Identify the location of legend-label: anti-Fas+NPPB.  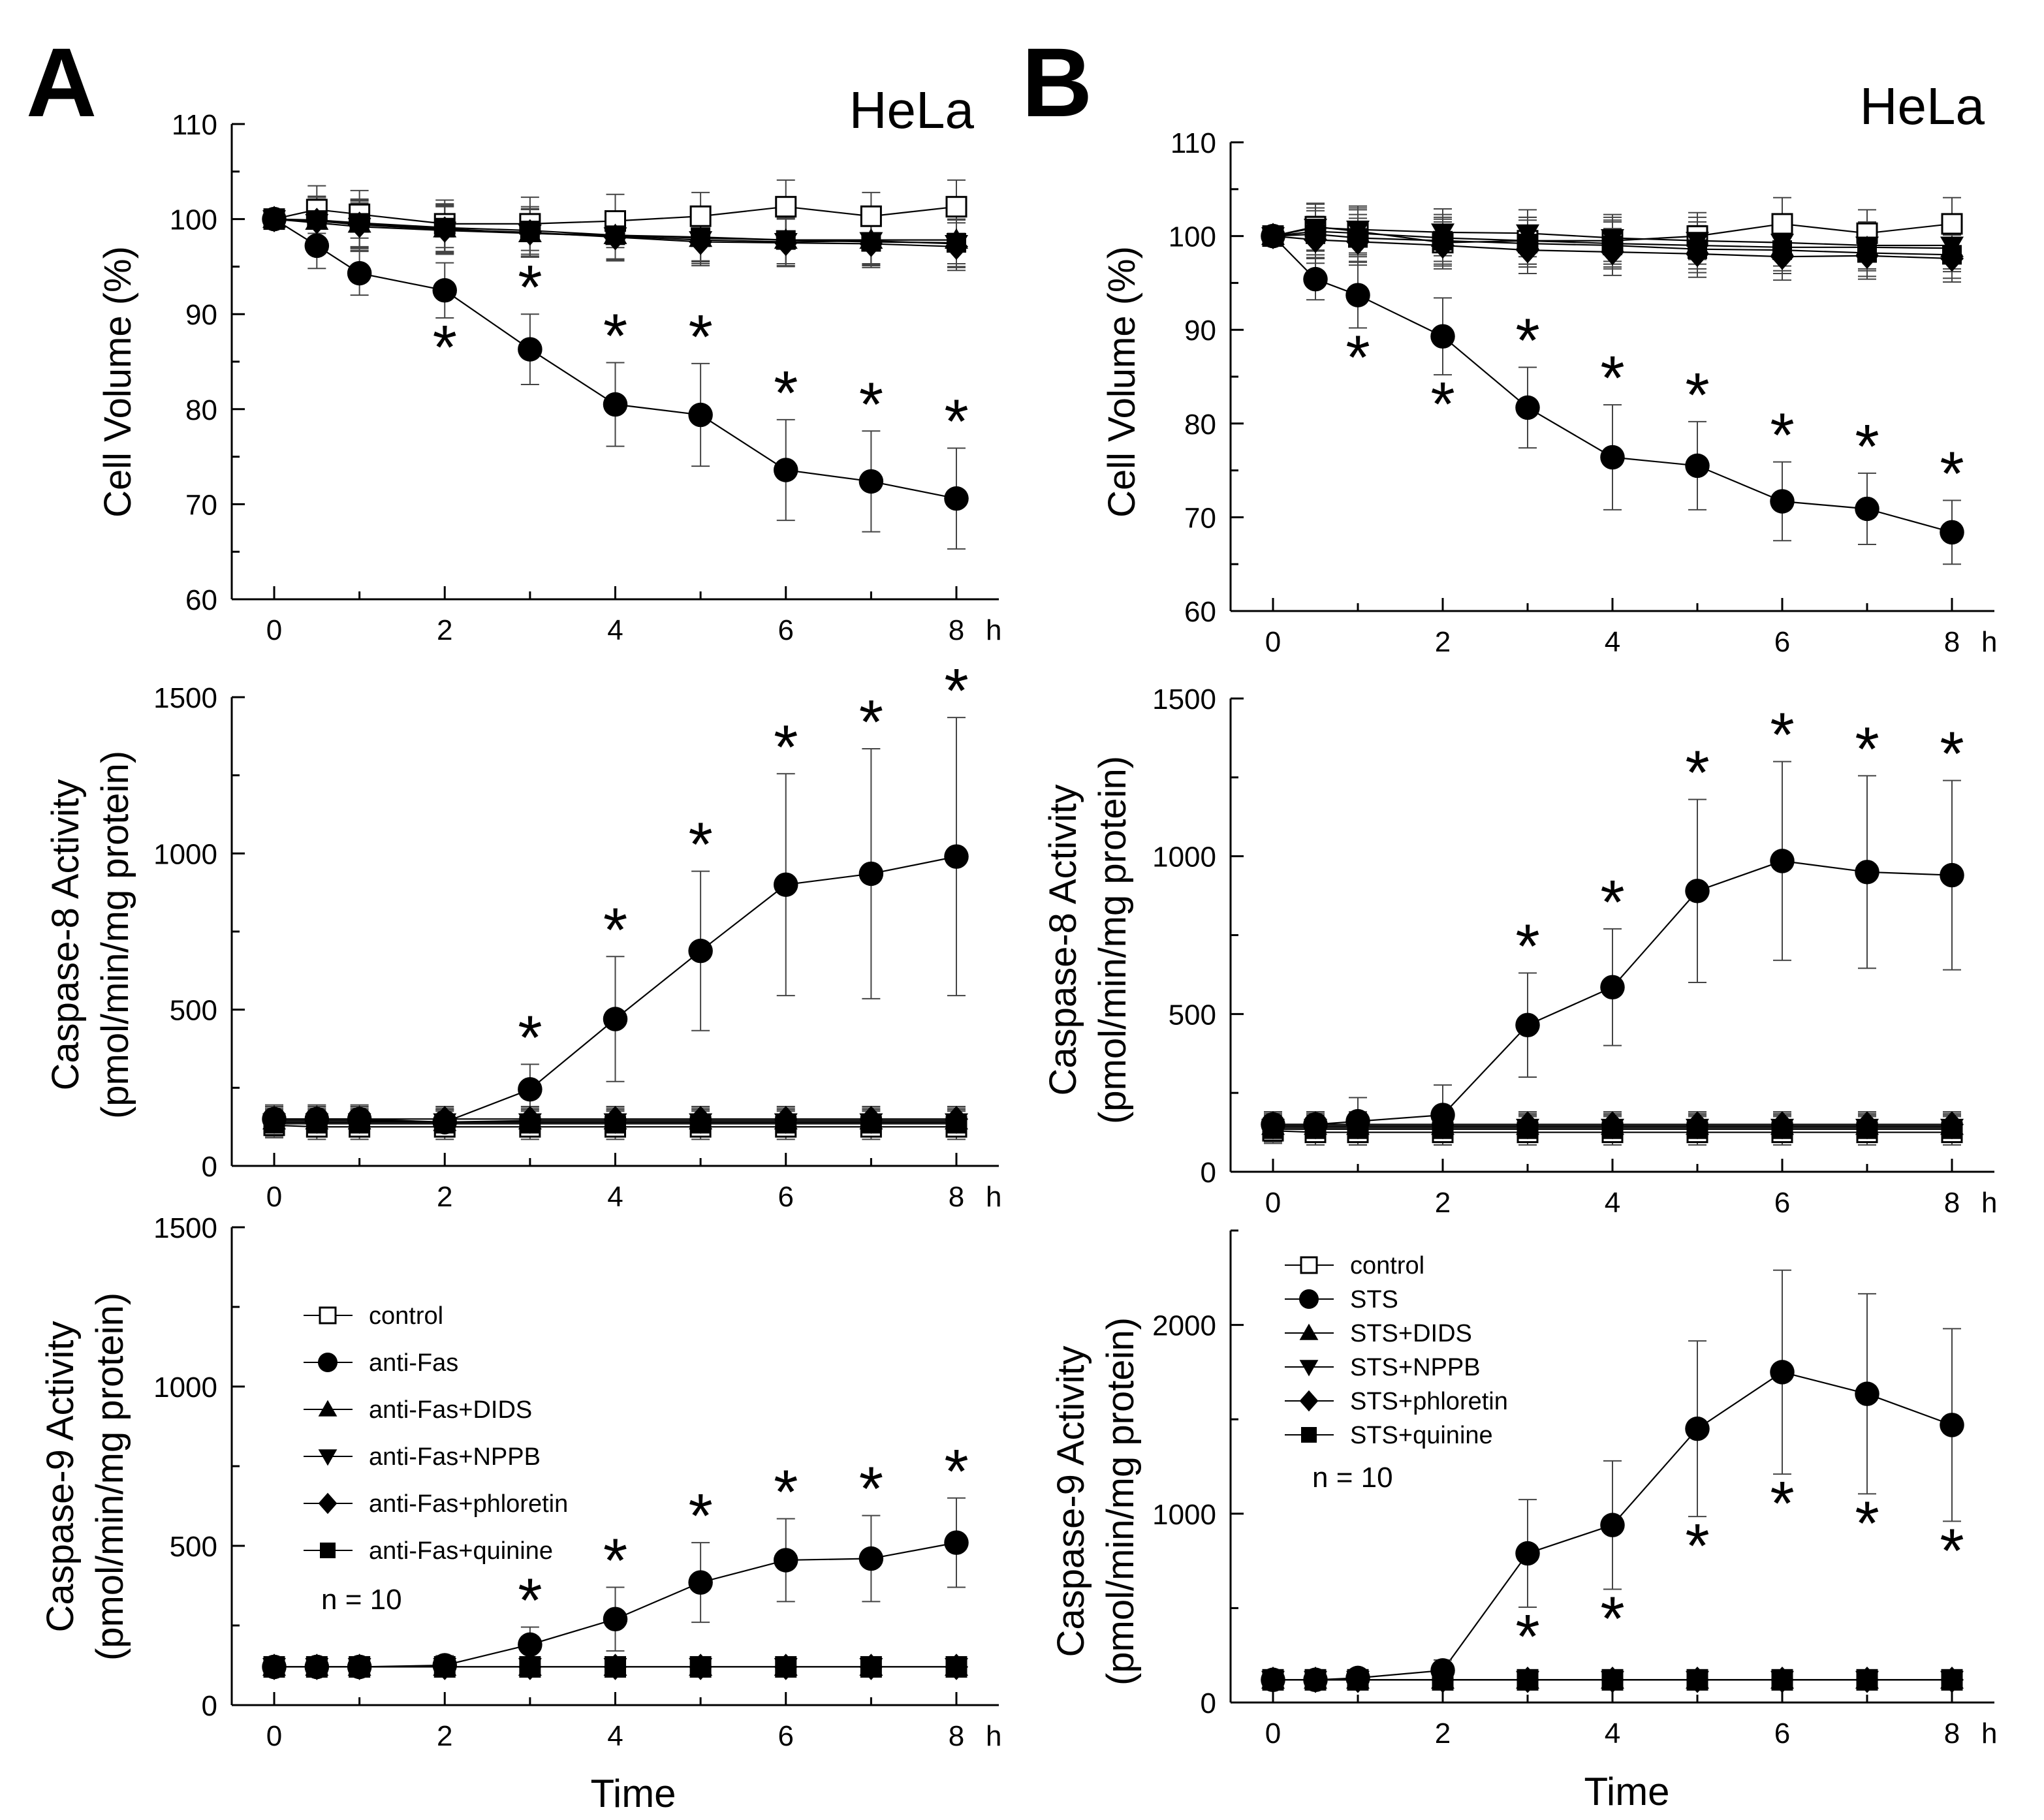
(455, 1457).